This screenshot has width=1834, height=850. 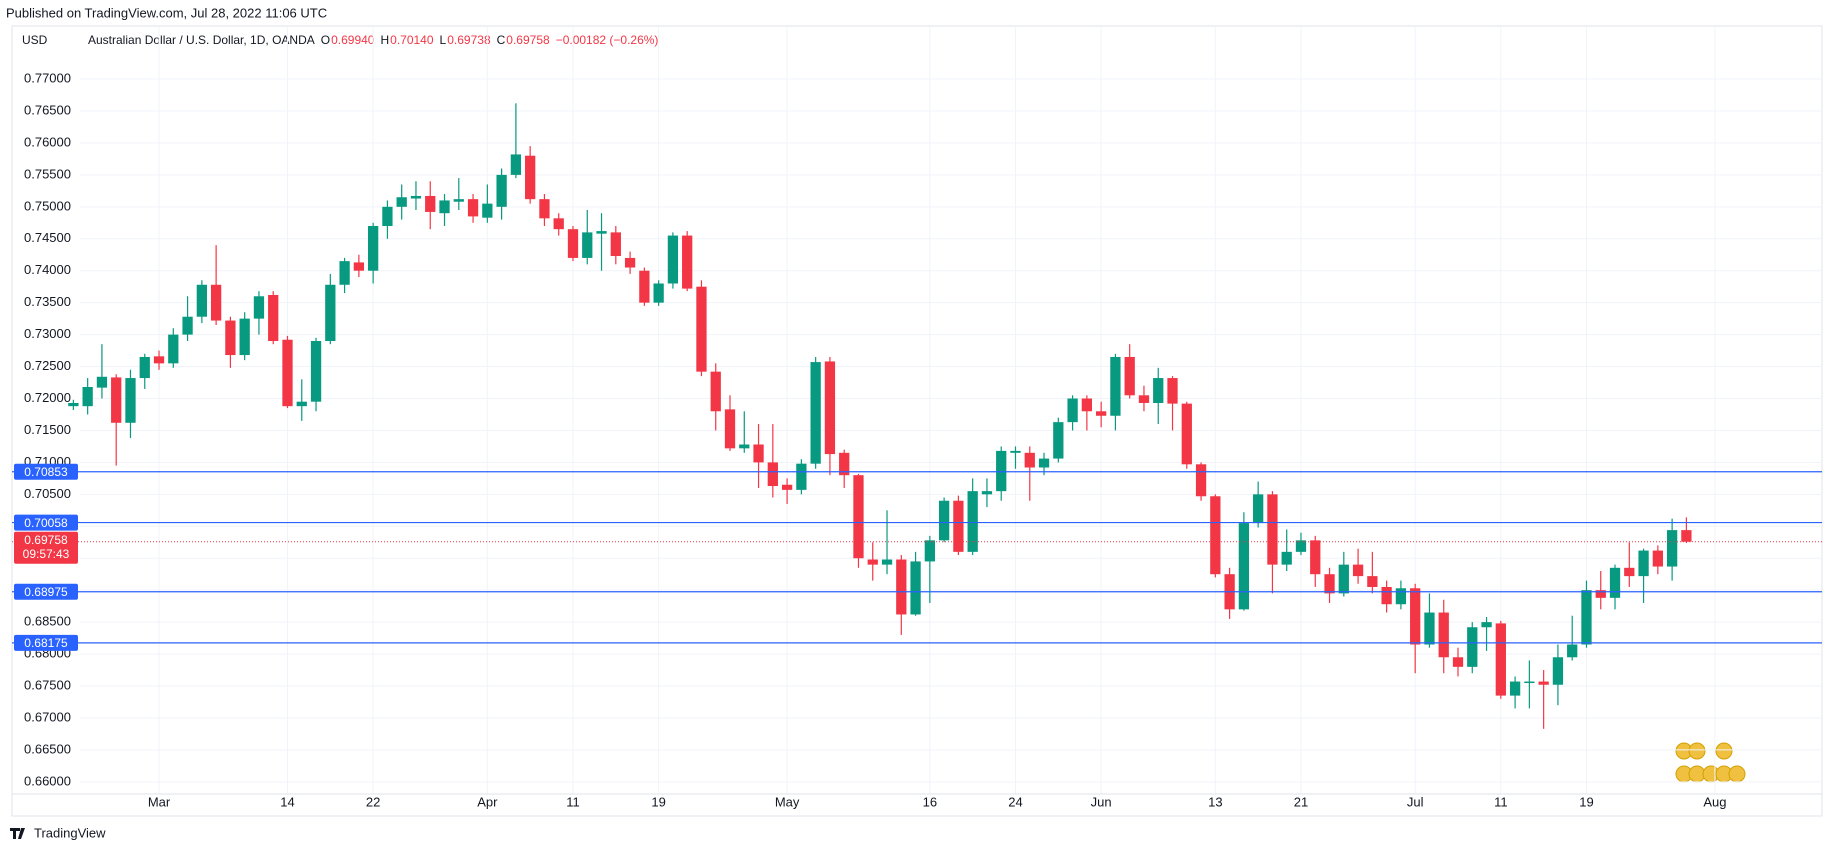 I want to click on legend-key: C, so click(x=501, y=40).